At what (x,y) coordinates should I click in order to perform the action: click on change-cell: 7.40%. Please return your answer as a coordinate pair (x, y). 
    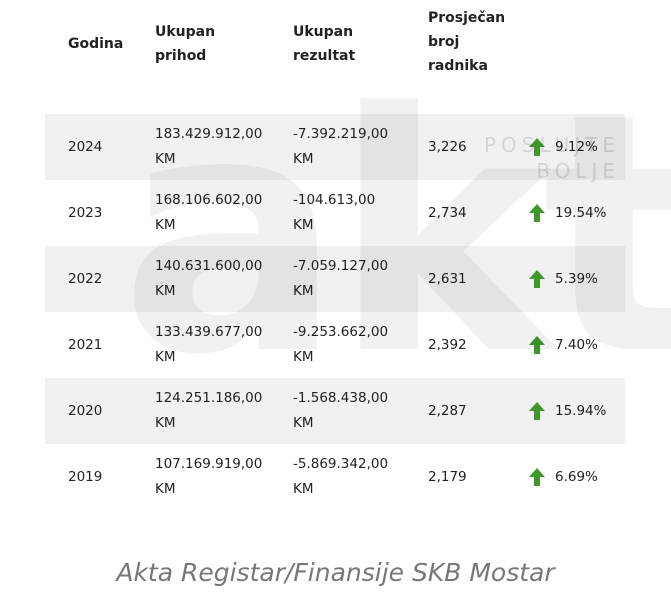
    Looking at the image, I should click on (576, 345).